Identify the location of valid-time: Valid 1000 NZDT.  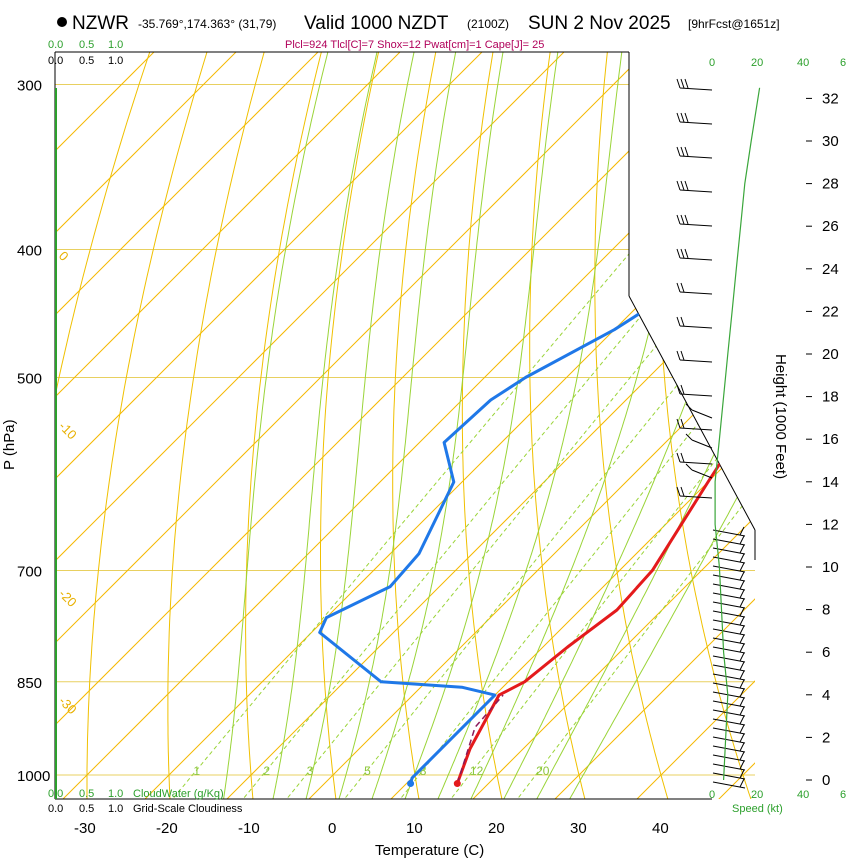
(376, 23).